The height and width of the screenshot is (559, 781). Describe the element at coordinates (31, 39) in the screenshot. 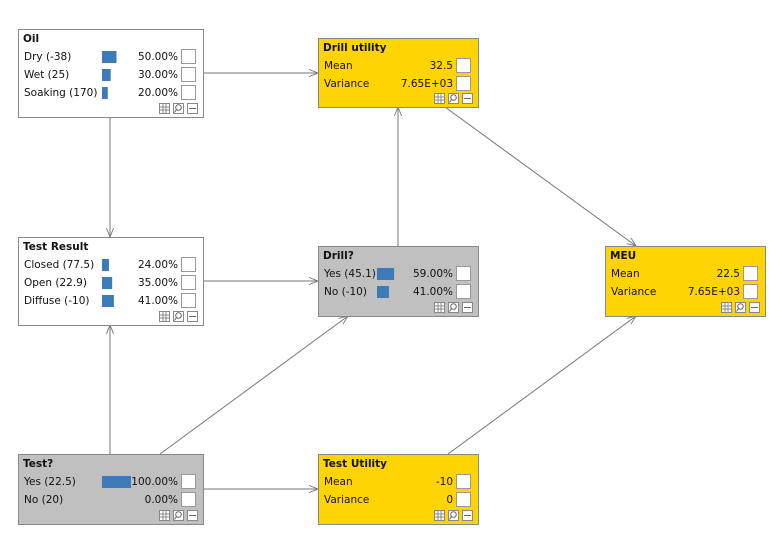

I see `node-title: Oil` at that location.